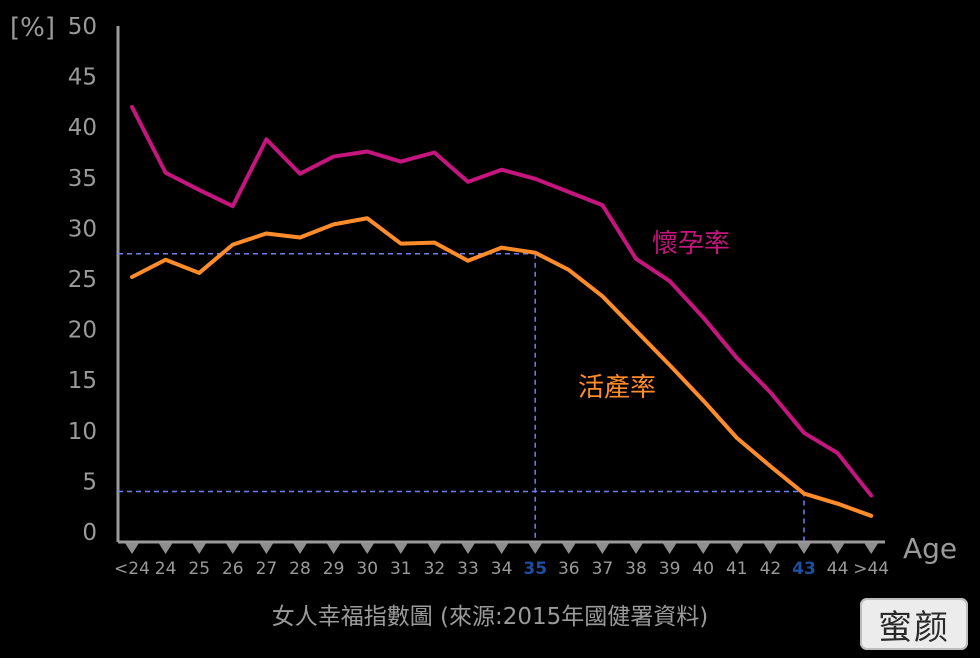 The width and height of the screenshot is (980, 658). What do you see at coordinates (401, 569) in the screenshot?
I see `x-tick-label: 31` at bounding box center [401, 569].